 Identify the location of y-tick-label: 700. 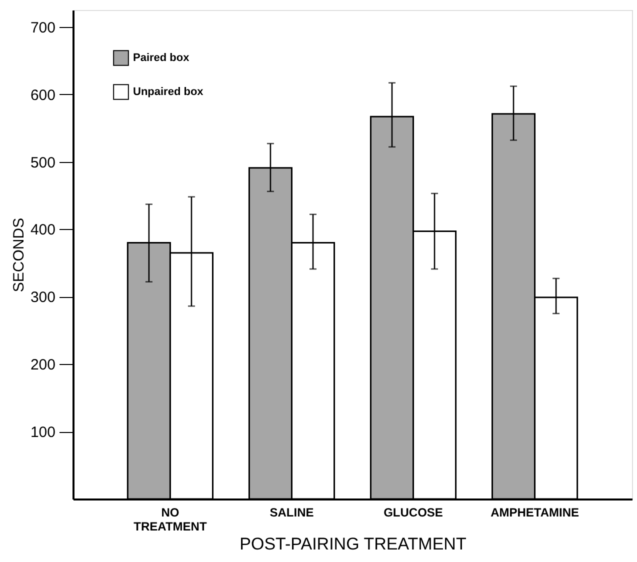
(43, 27).